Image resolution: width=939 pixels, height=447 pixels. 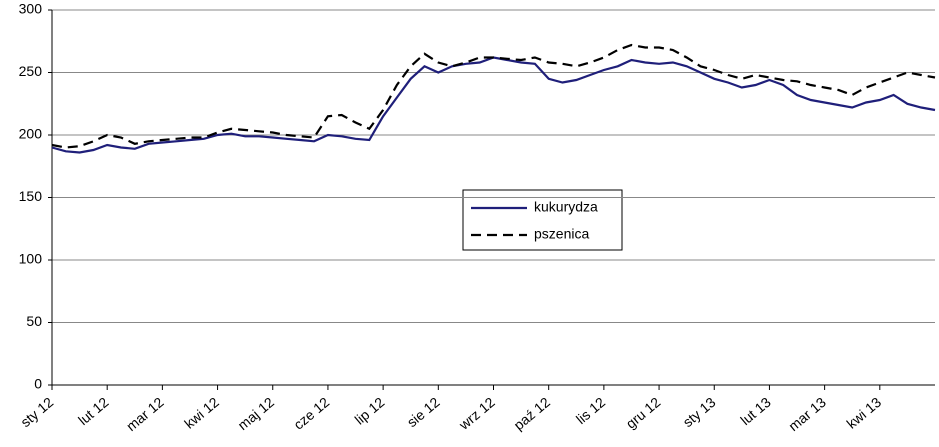 I want to click on x-tick-label: paź 12, so click(x=532, y=413).